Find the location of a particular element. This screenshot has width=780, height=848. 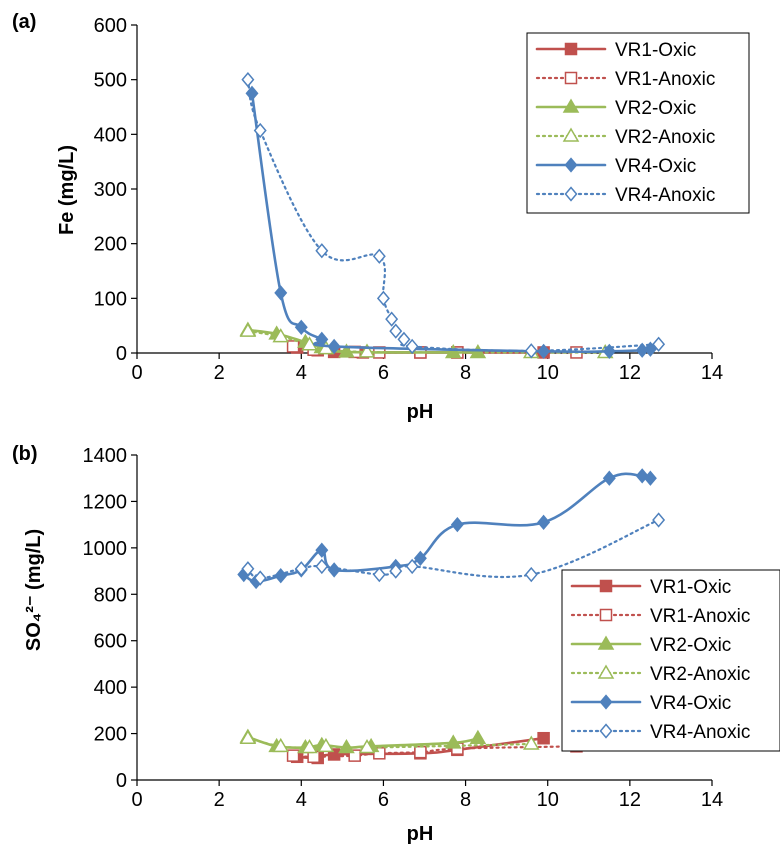

series-line-vr4-anoxic is located at coordinates (453, 549).